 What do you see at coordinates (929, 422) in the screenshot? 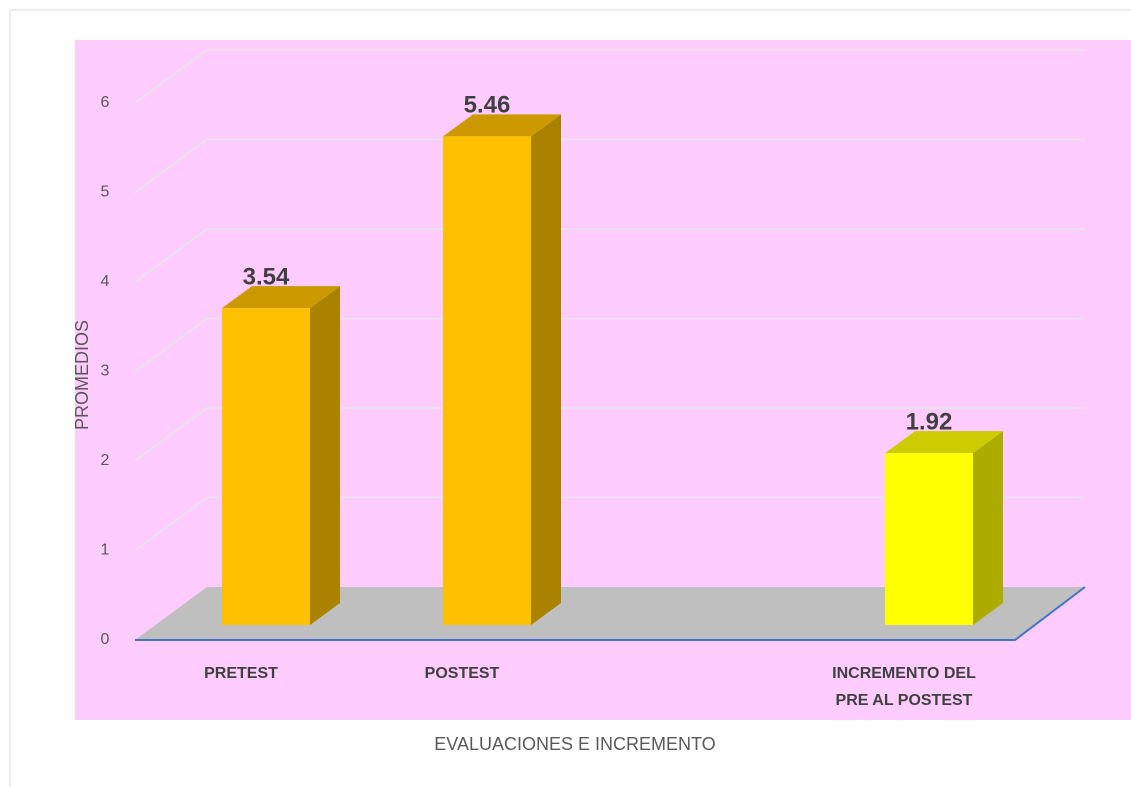
I see `data-label: 1.92` at bounding box center [929, 422].